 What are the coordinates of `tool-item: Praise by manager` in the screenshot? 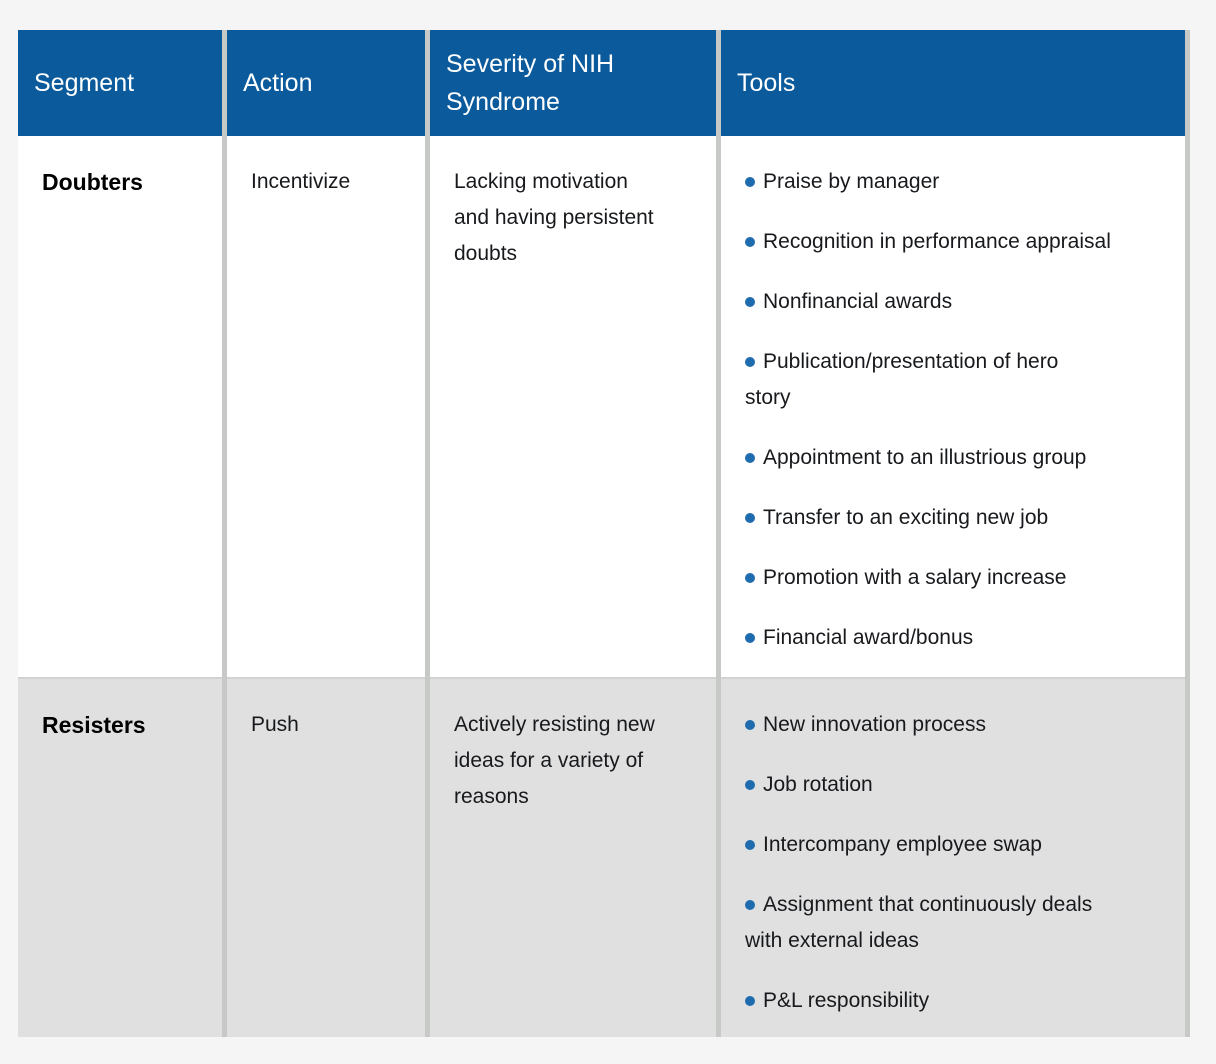 It's located at (957, 182).